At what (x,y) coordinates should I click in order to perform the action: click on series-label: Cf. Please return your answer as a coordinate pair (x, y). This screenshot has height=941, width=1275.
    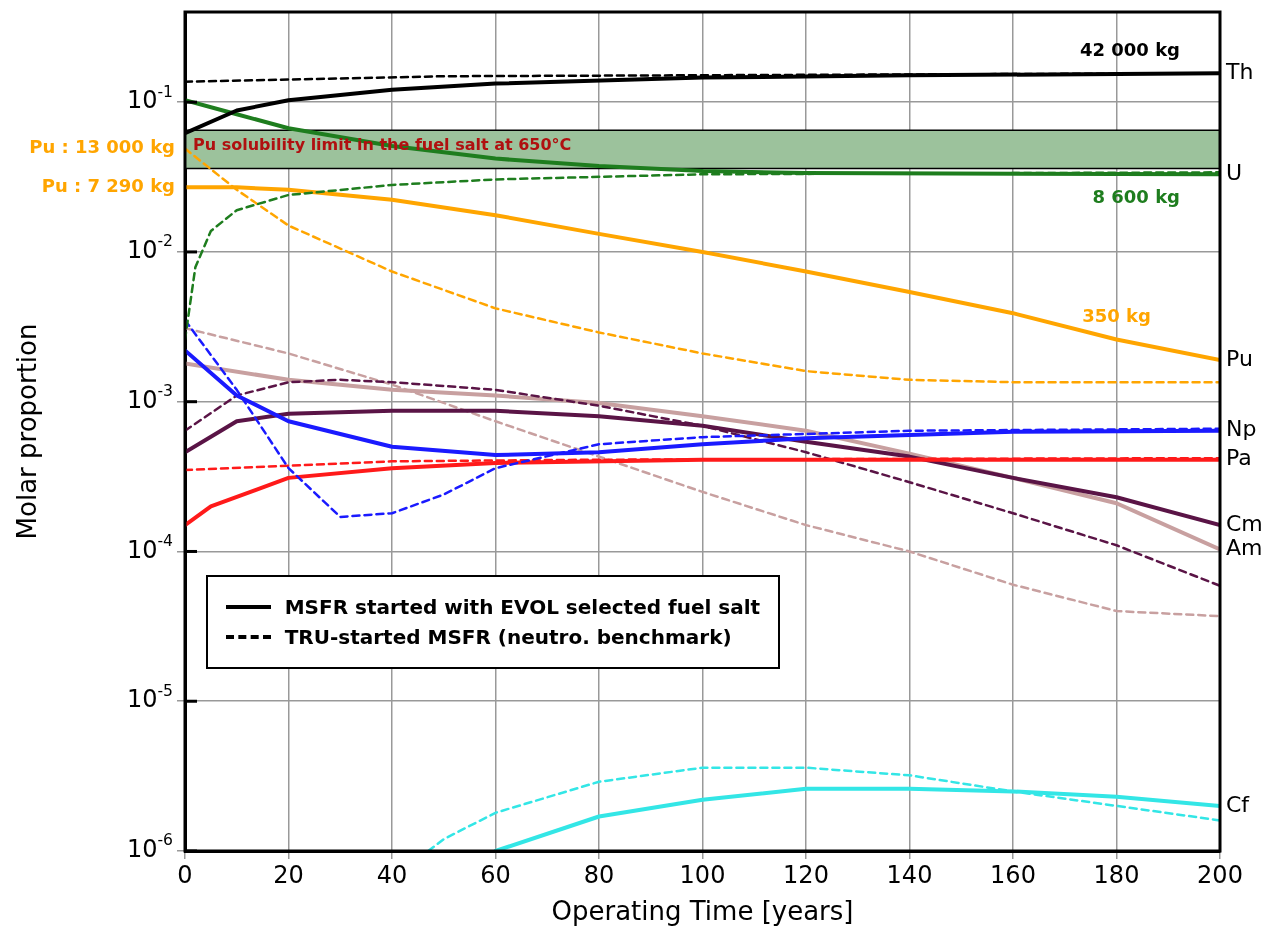
    Looking at the image, I should click on (1238, 804).